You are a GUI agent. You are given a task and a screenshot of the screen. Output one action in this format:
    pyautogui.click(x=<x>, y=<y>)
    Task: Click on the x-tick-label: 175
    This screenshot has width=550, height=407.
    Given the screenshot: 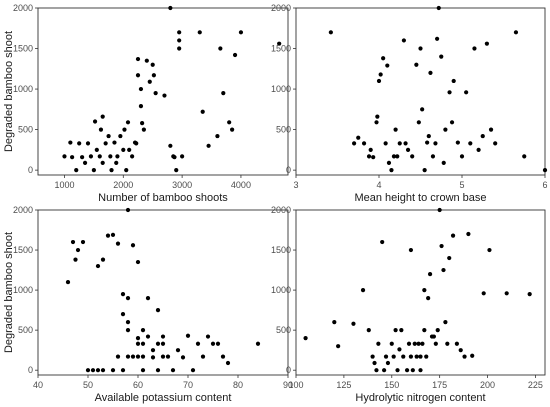 What is the action you would take?
    pyautogui.click(x=439, y=385)
    